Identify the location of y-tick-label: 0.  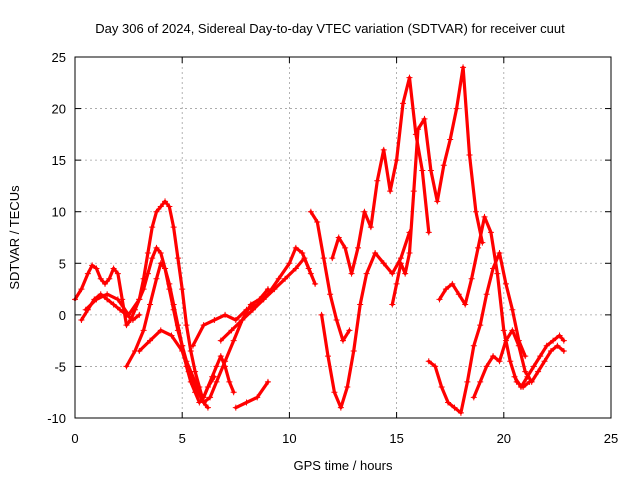
(62, 315).